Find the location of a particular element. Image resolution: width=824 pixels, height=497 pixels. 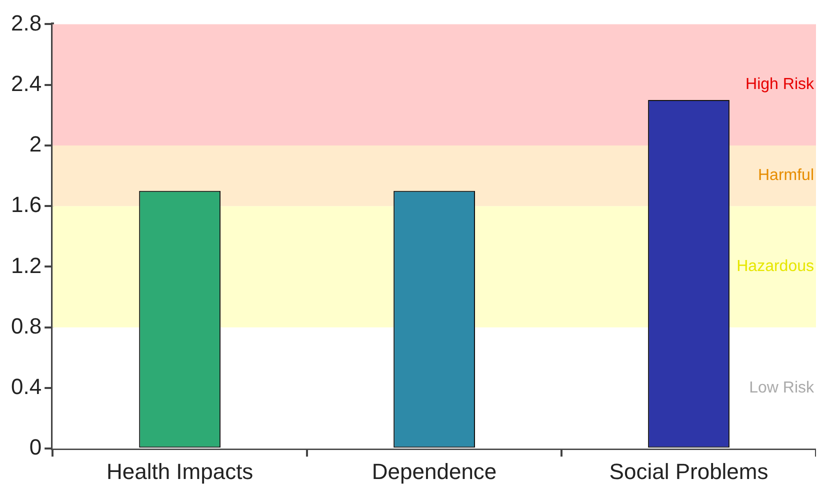

y-tick-label: 1.6 is located at coordinates (26, 205).